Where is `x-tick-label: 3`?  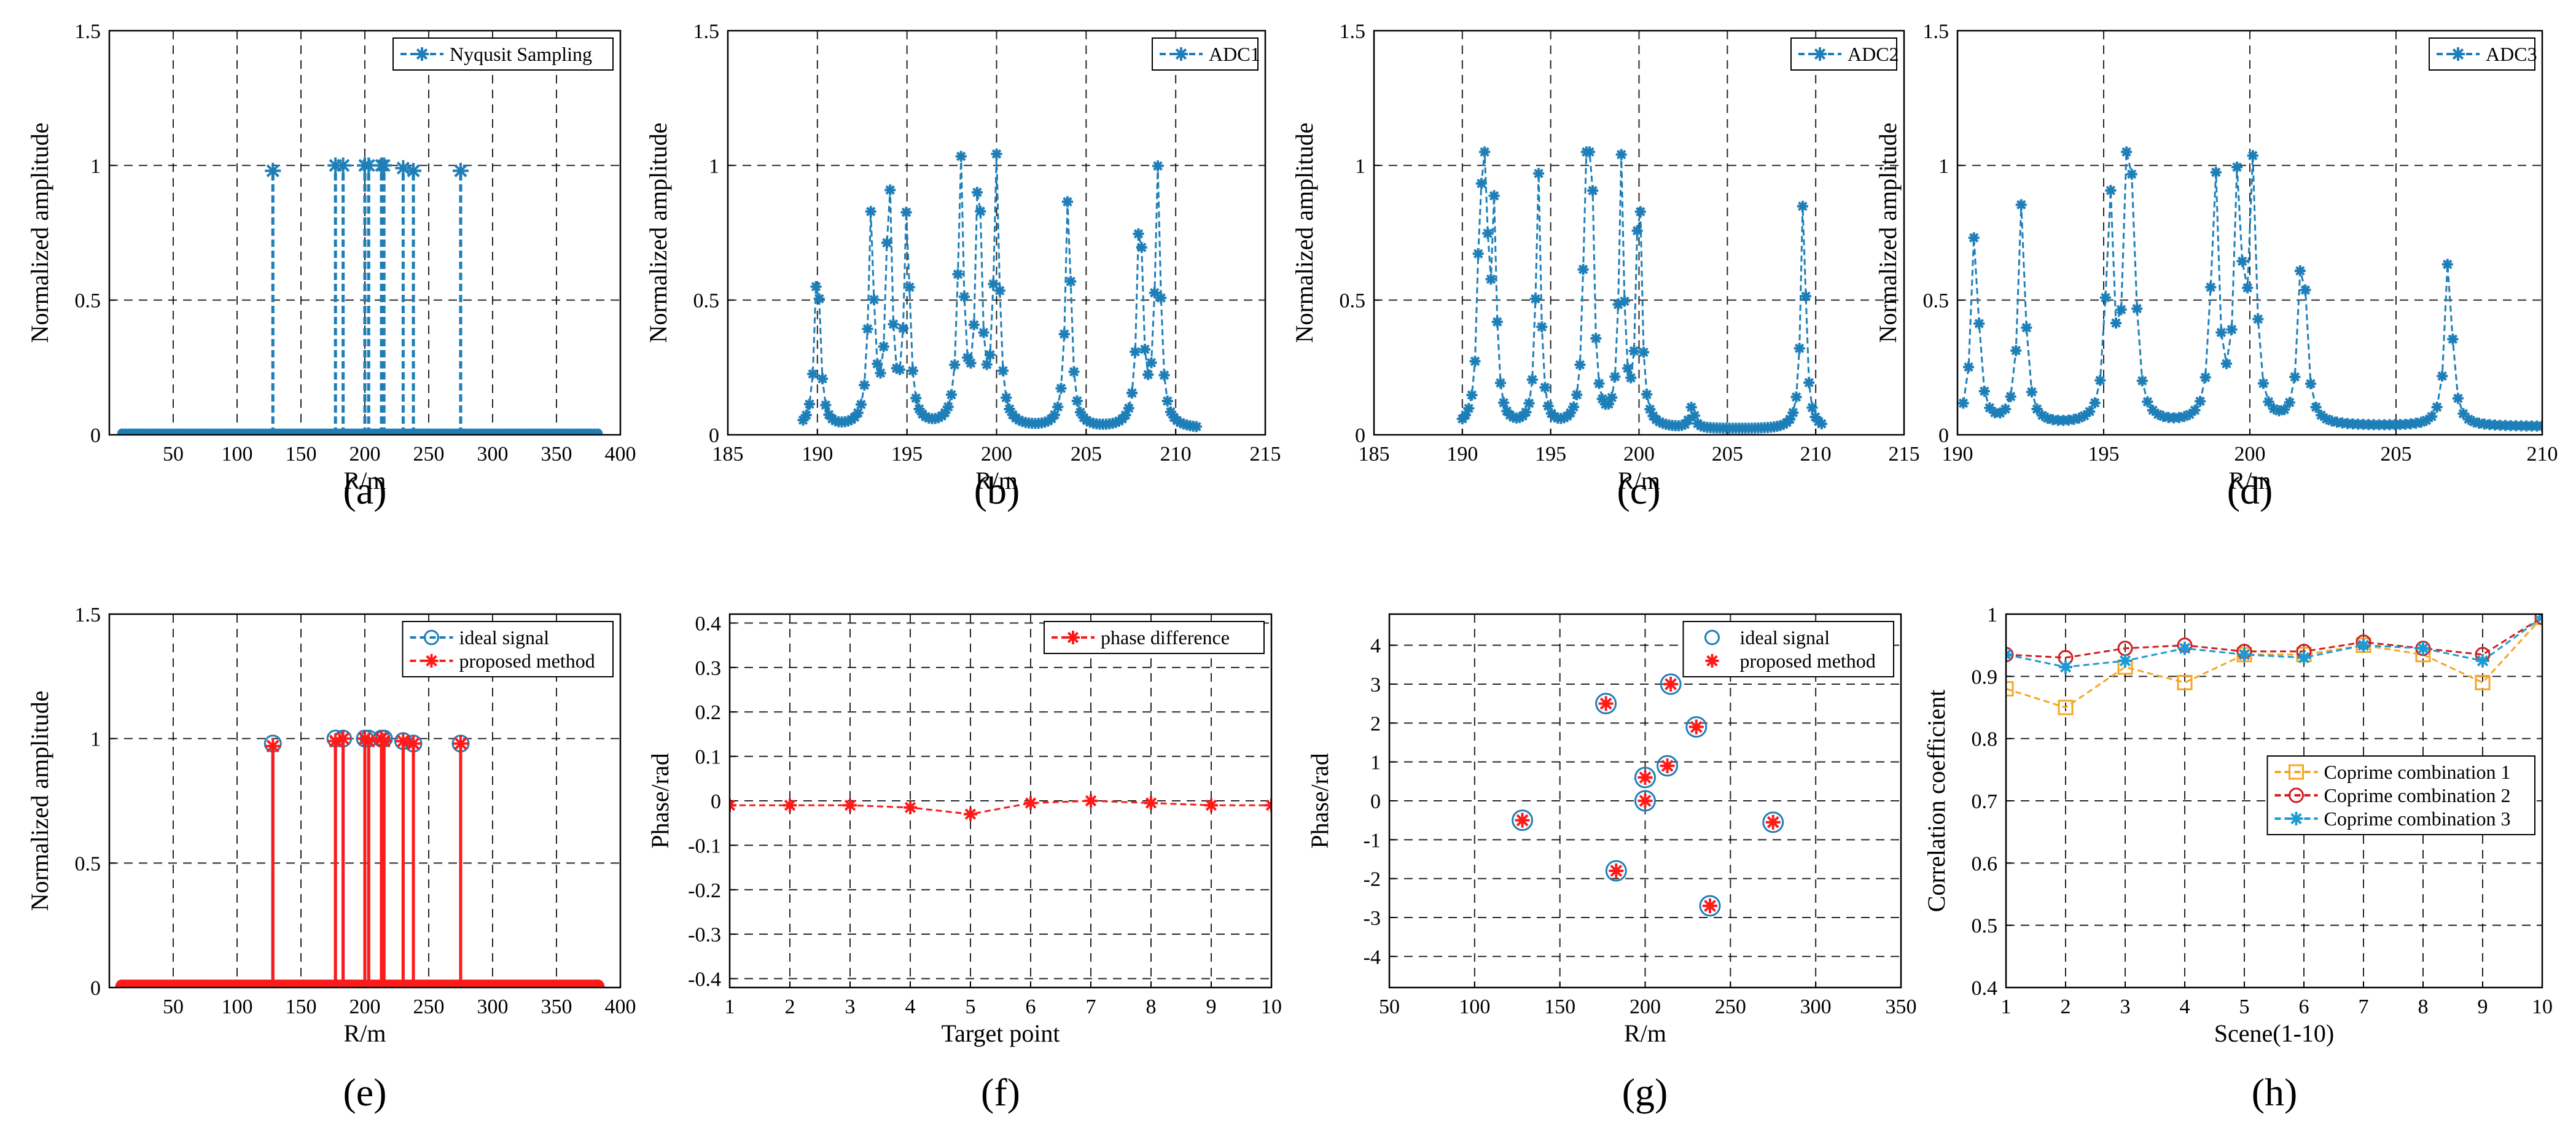 x-tick-label: 3 is located at coordinates (2125, 1007).